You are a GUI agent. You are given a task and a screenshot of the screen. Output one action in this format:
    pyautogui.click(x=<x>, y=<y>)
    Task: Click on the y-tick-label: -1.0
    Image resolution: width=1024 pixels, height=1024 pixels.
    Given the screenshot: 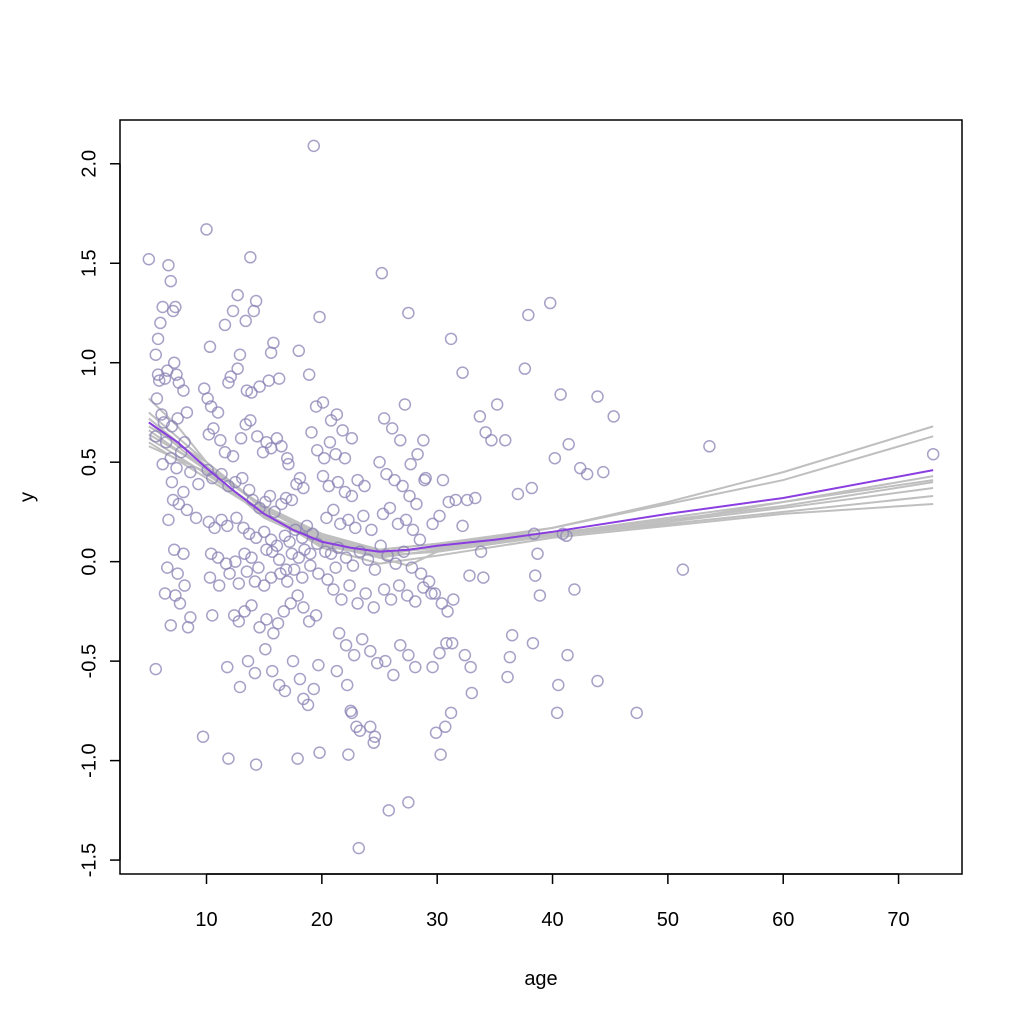 What is the action you would take?
    pyautogui.click(x=89, y=760)
    